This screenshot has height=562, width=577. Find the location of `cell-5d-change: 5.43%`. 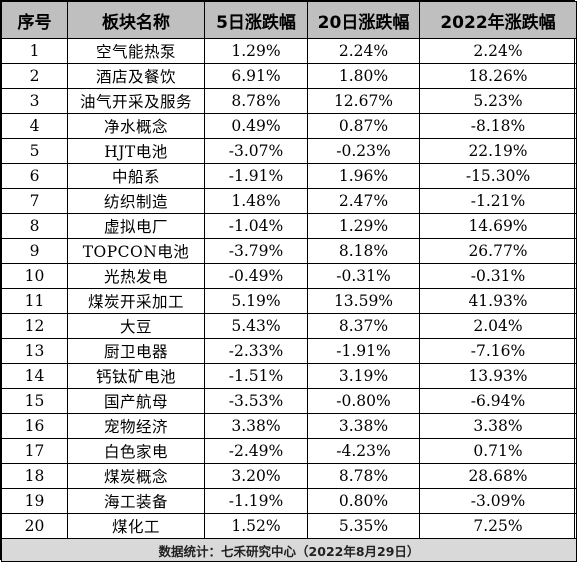

cell-5d-change: 5.43% is located at coordinates (256, 326).